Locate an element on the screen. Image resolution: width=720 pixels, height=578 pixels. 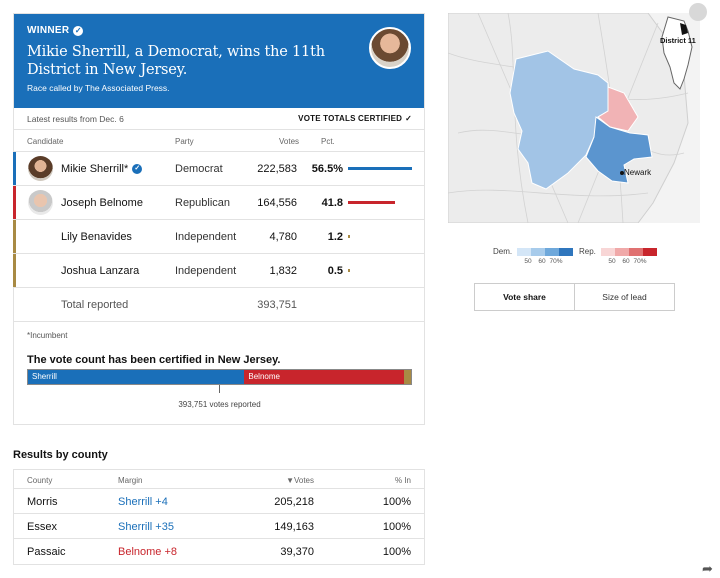
candidate-party: Republican is located at coordinates (203, 203).